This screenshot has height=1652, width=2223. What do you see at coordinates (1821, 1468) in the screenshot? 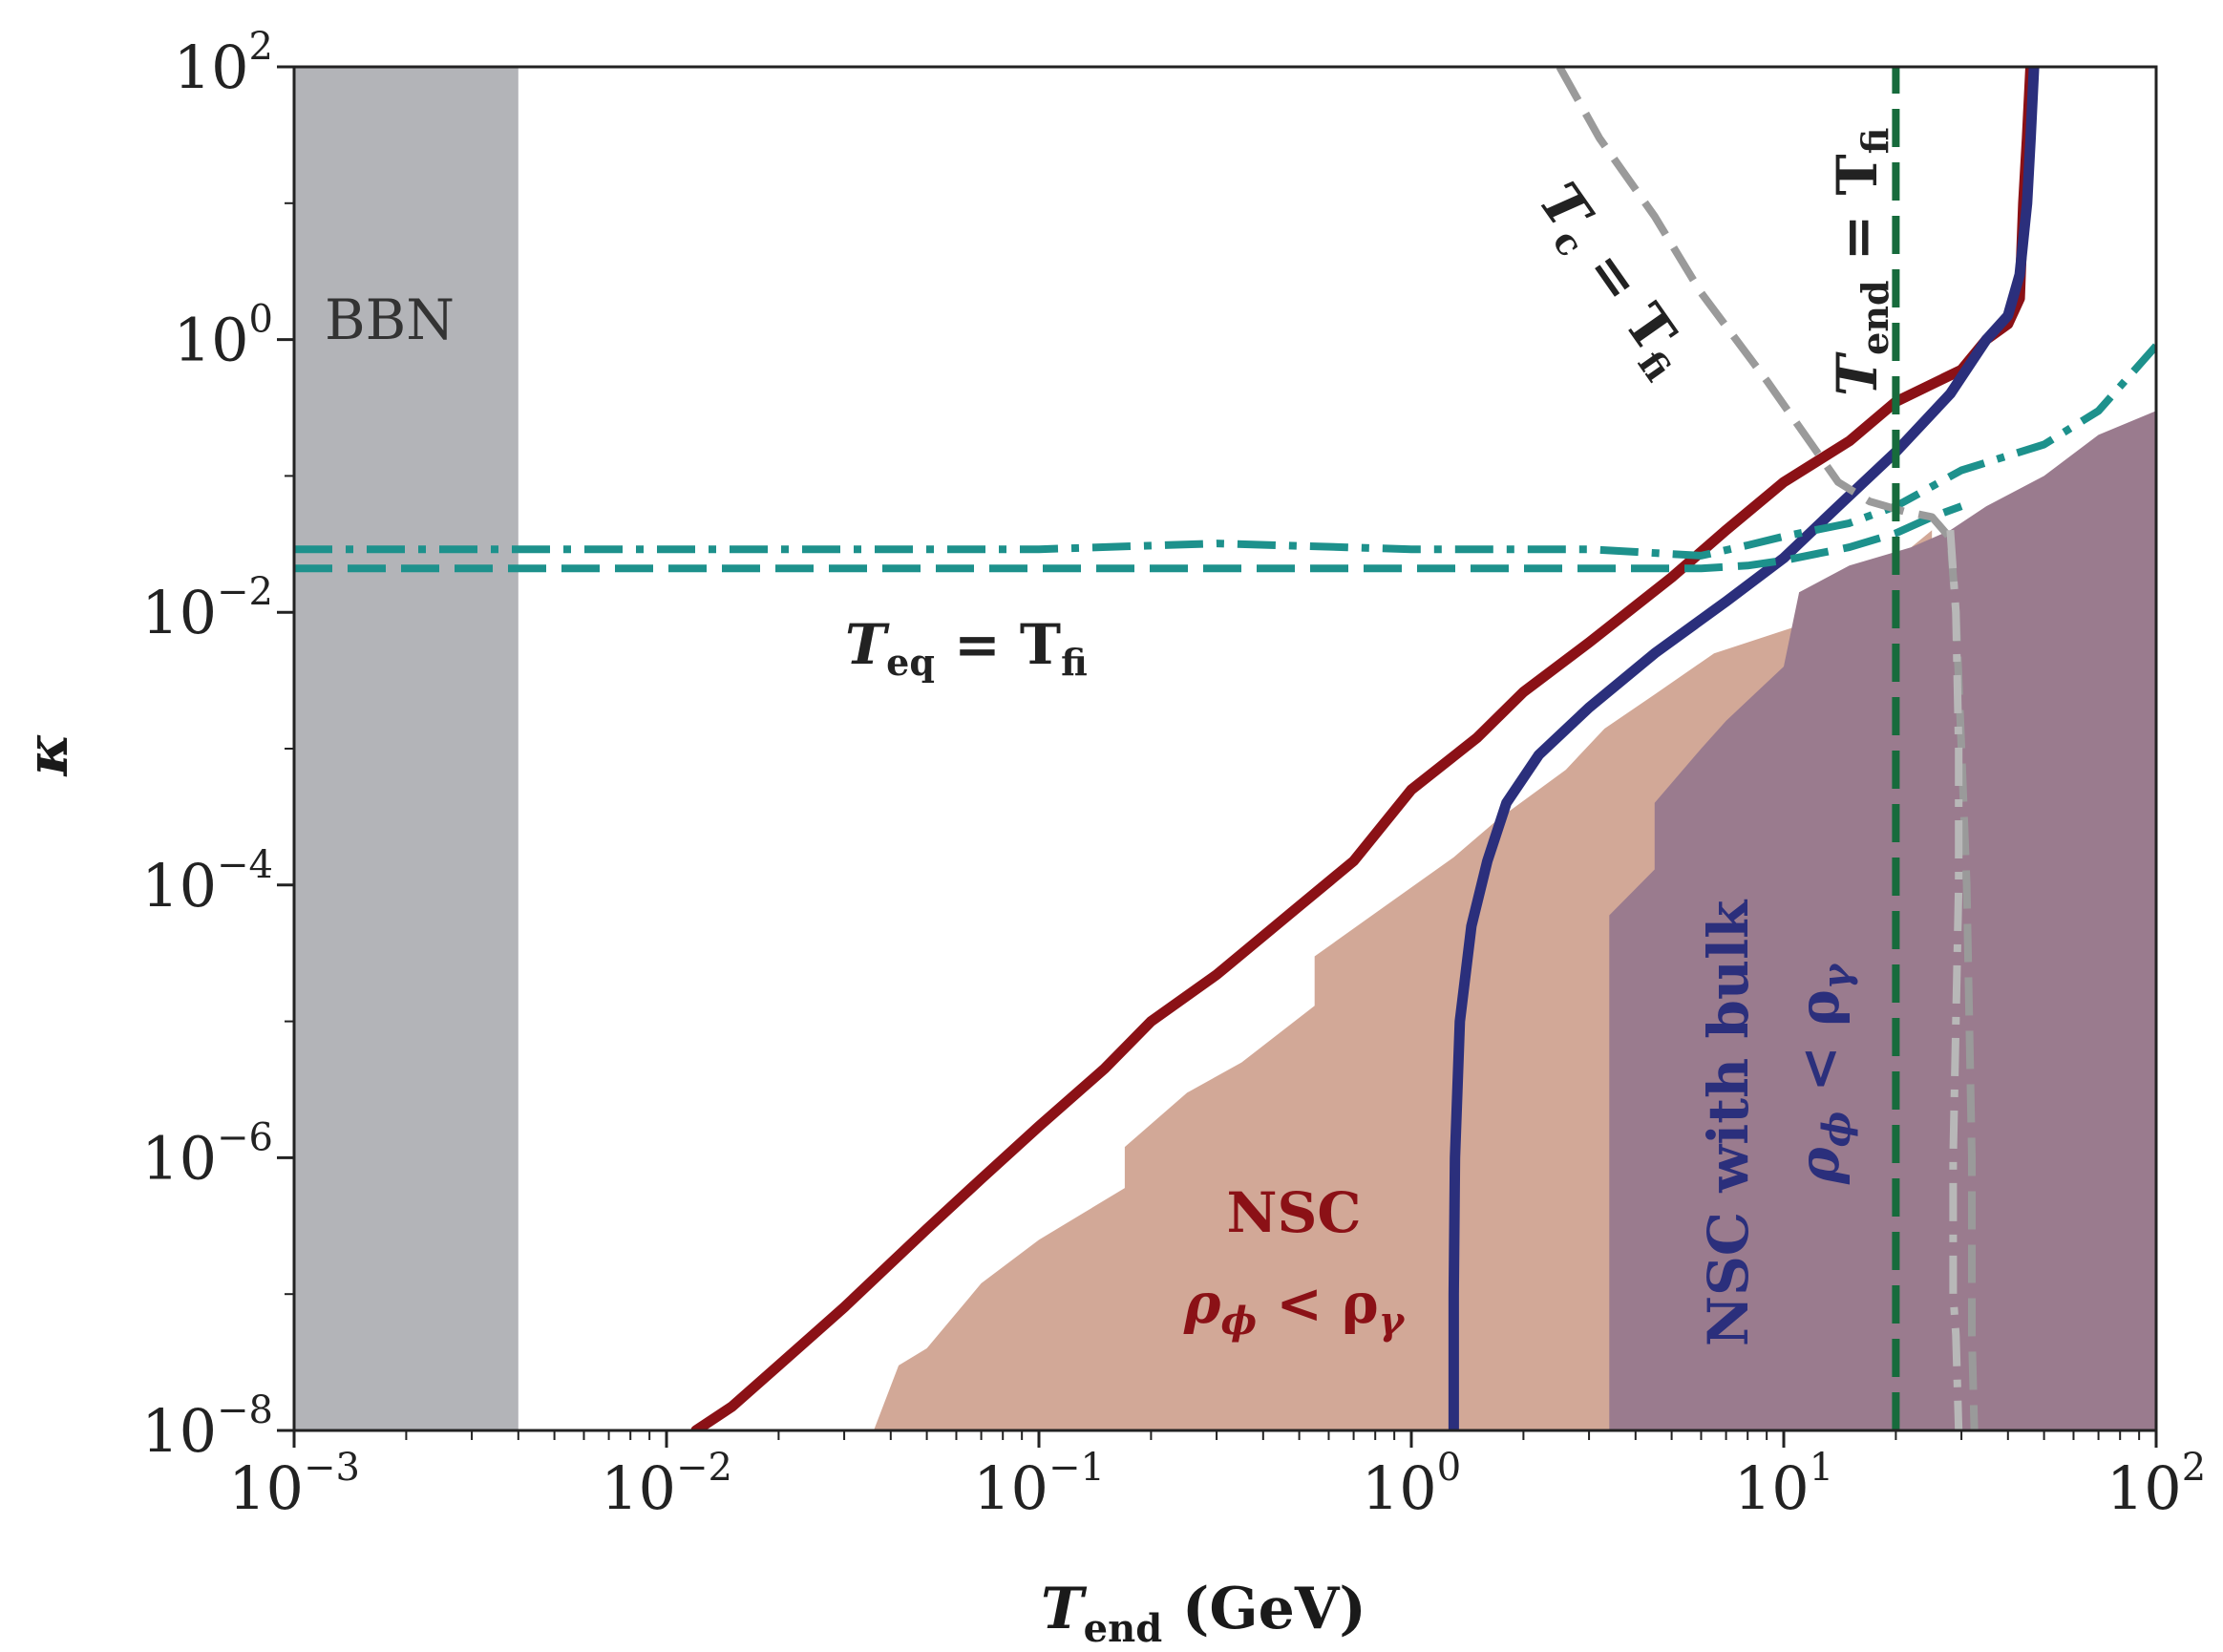
I see `x-tick-exp: 1` at bounding box center [1821, 1468].